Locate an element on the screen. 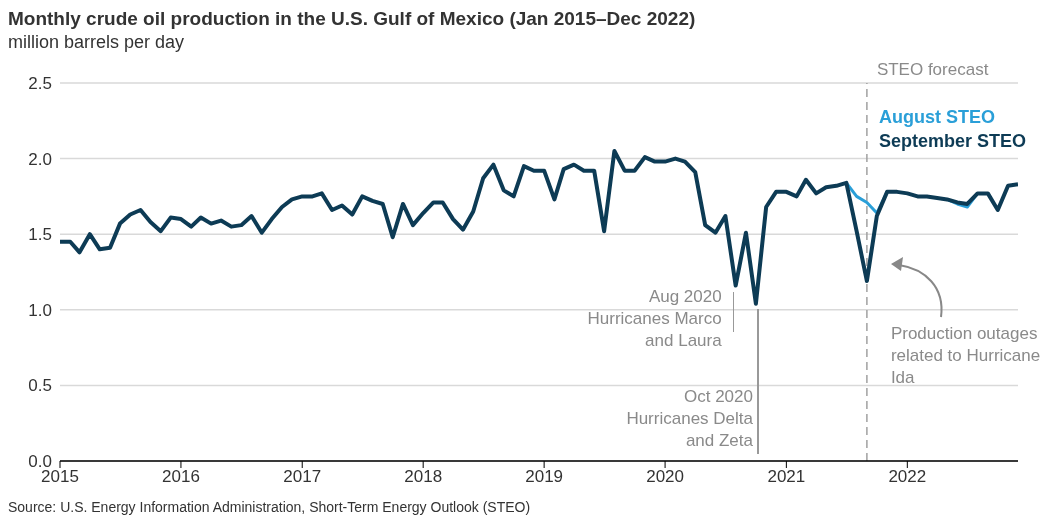 The height and width of the screenshot is (518, 1050). y-tick-label: 1.5 is located at coordinates (40, 235).